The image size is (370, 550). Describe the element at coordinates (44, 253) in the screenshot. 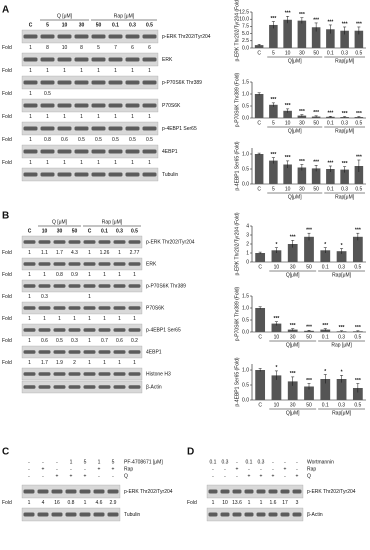

I see `fold-value: 1.1` at that location.